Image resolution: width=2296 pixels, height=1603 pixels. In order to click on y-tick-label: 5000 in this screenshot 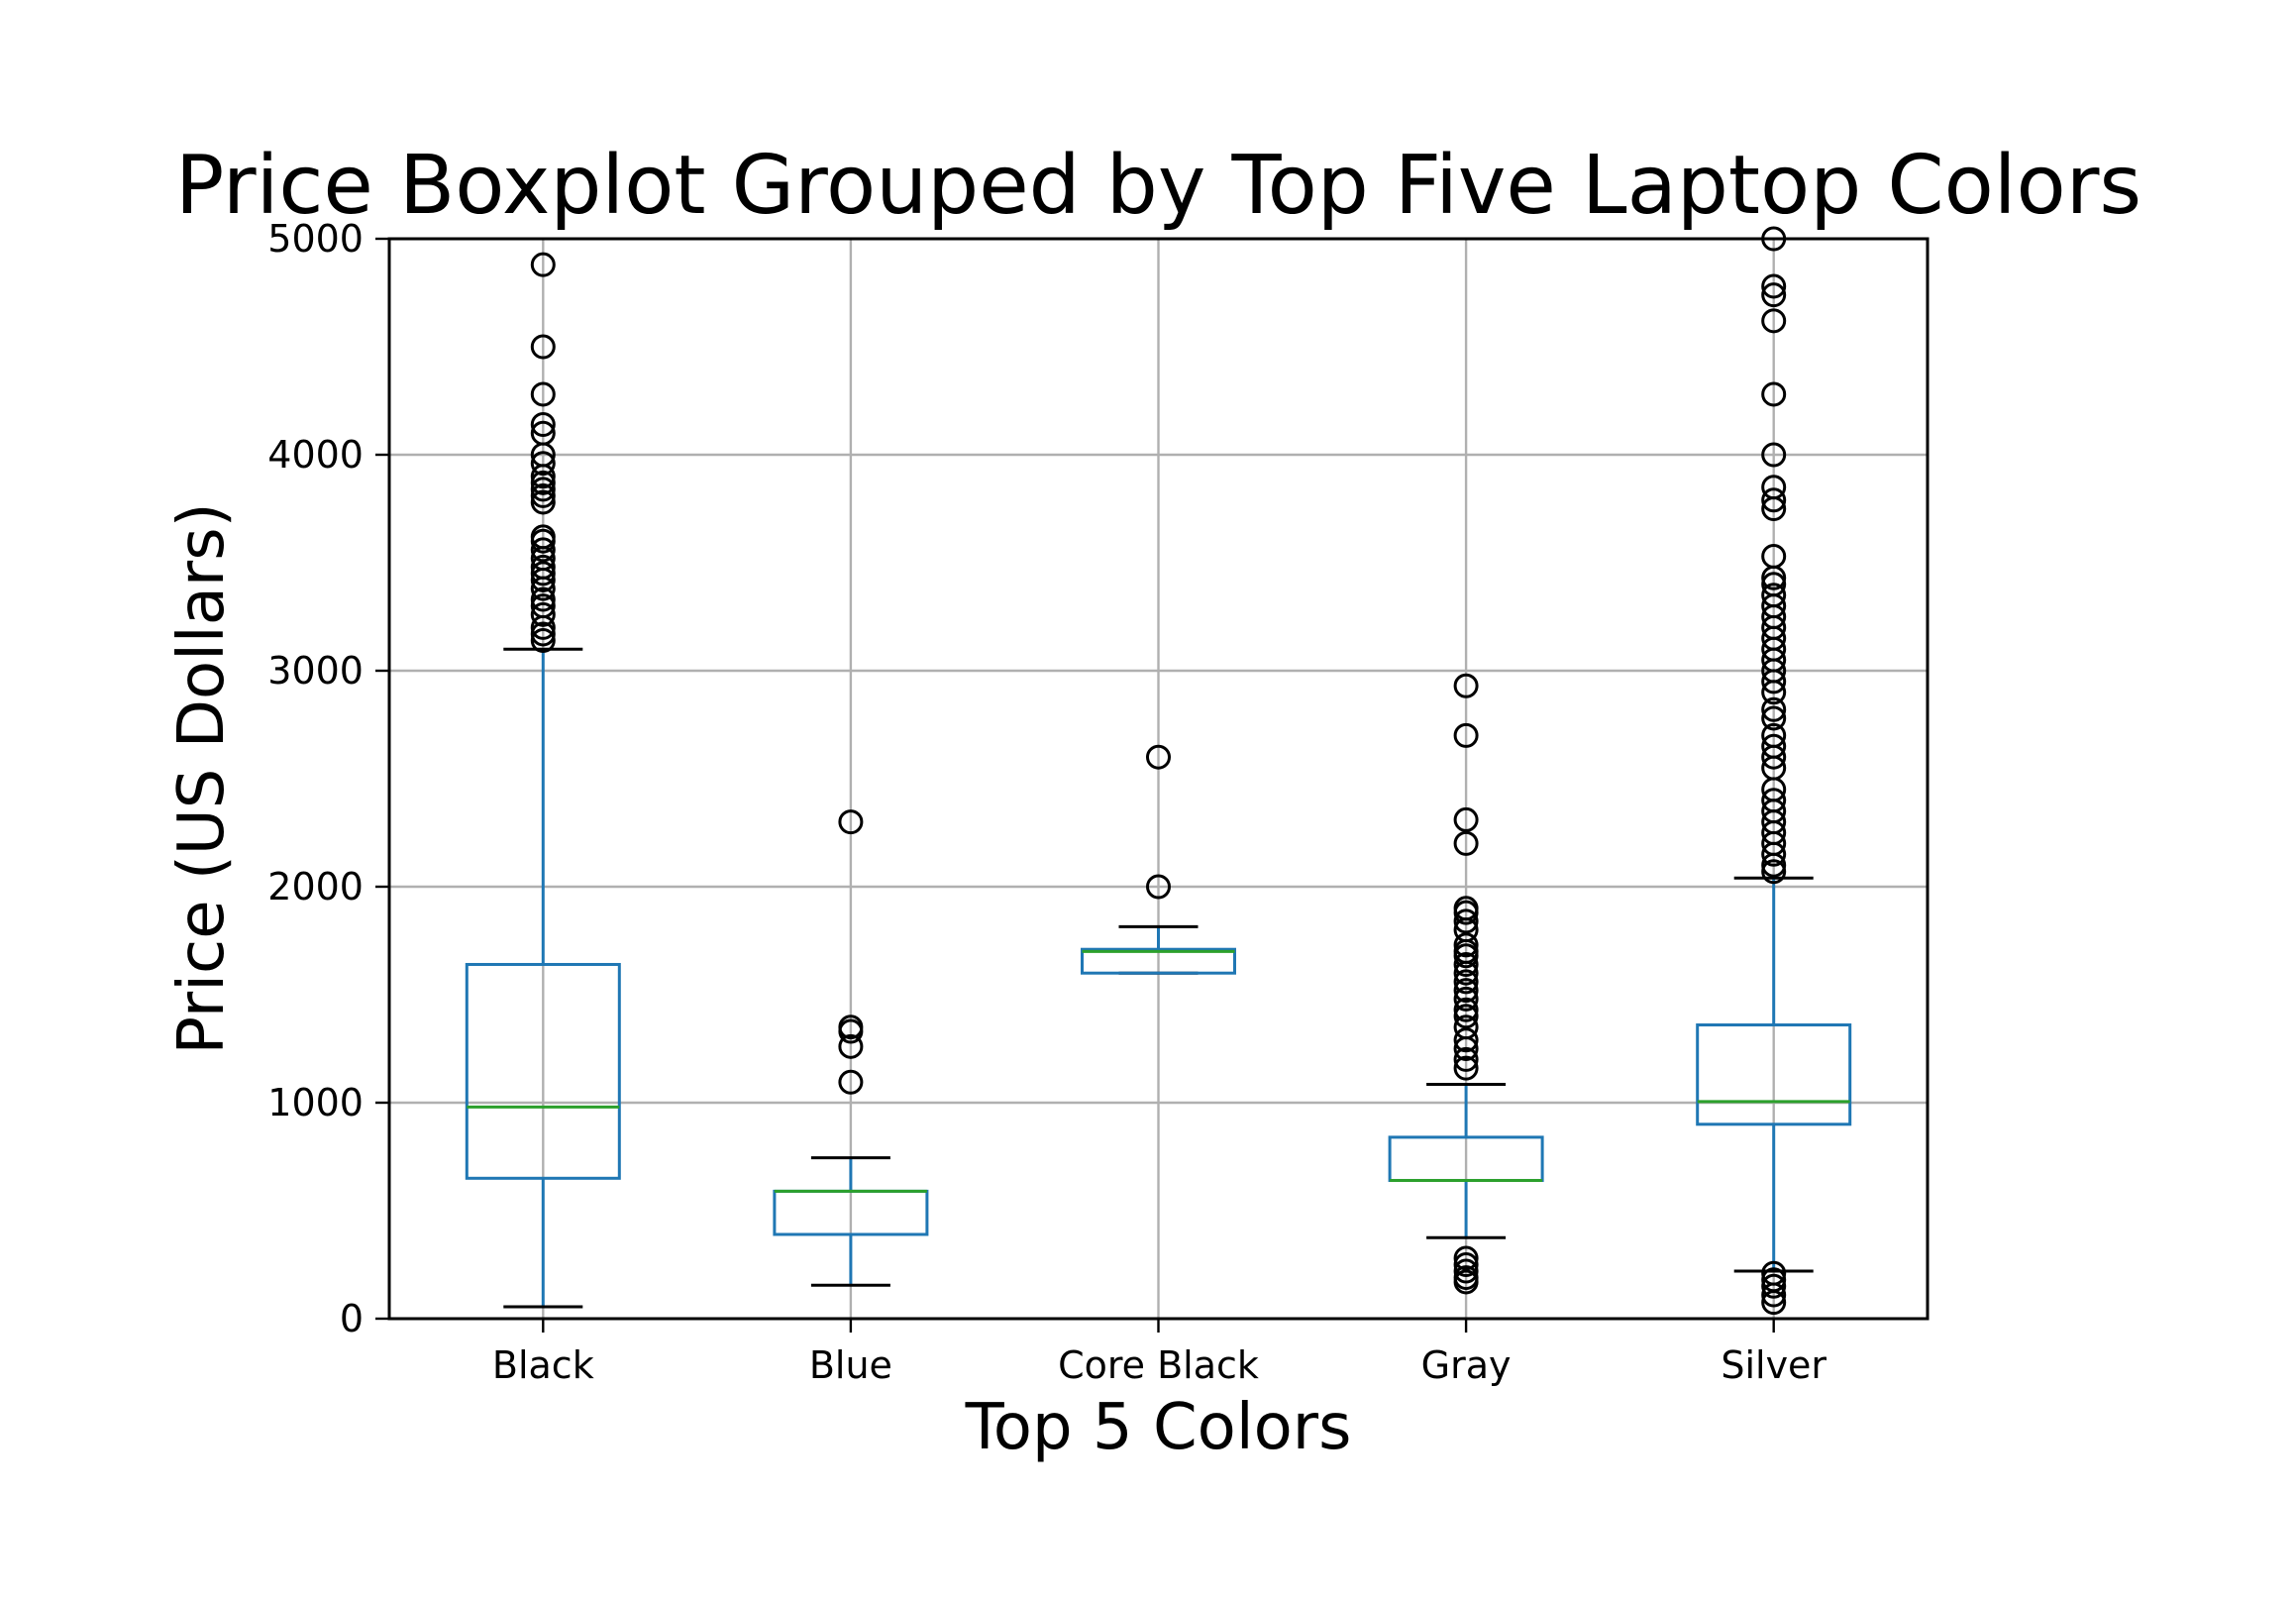, I will do `click(315, 239)`.